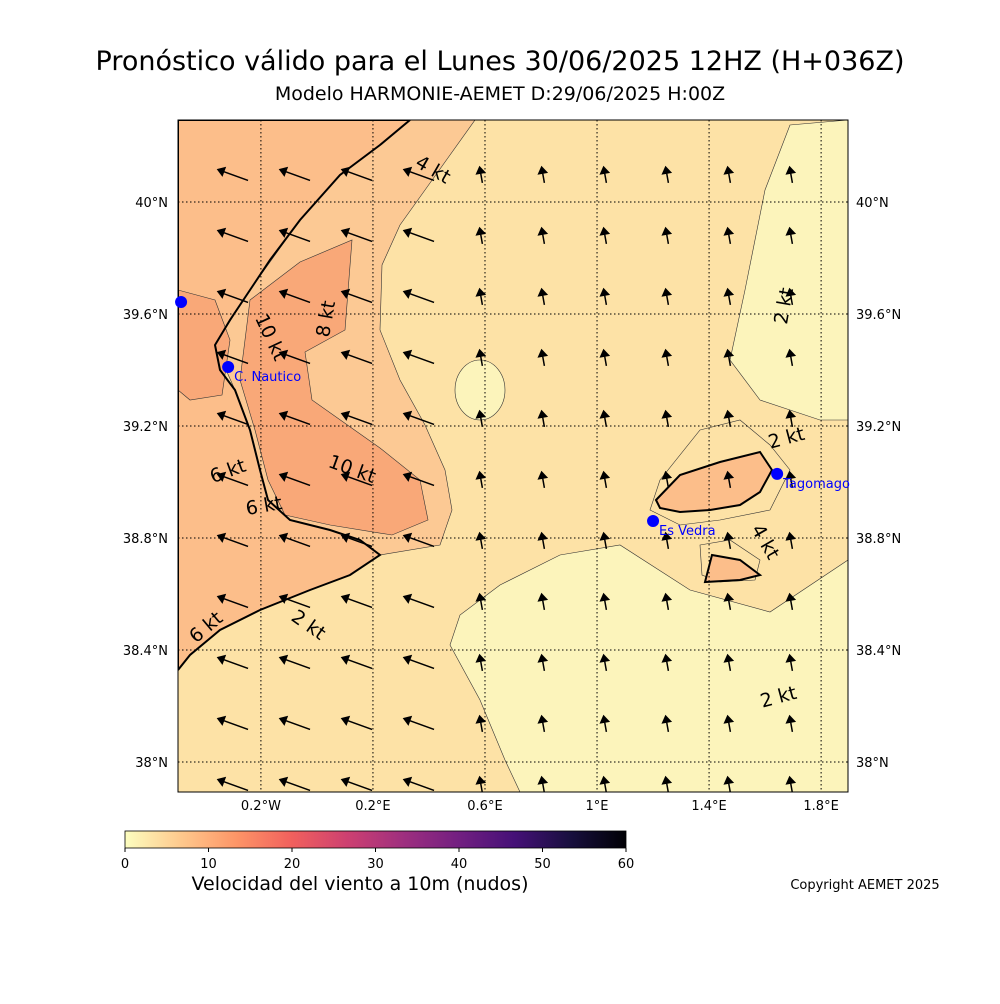 Image resolution: width=1000 pixels, height=1004 pixels. I want to click on colorbar-tick-label: 0, so click(125, 864).